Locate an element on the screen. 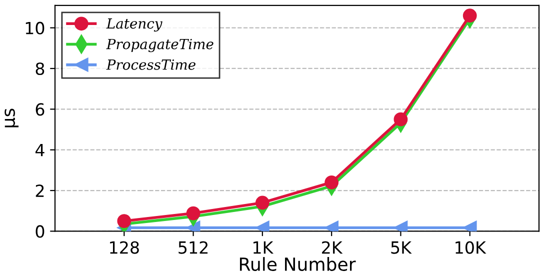 The width and height of the screenshot is (550, 272). x-tick-label: 128 is located at coordinates (124, 247).